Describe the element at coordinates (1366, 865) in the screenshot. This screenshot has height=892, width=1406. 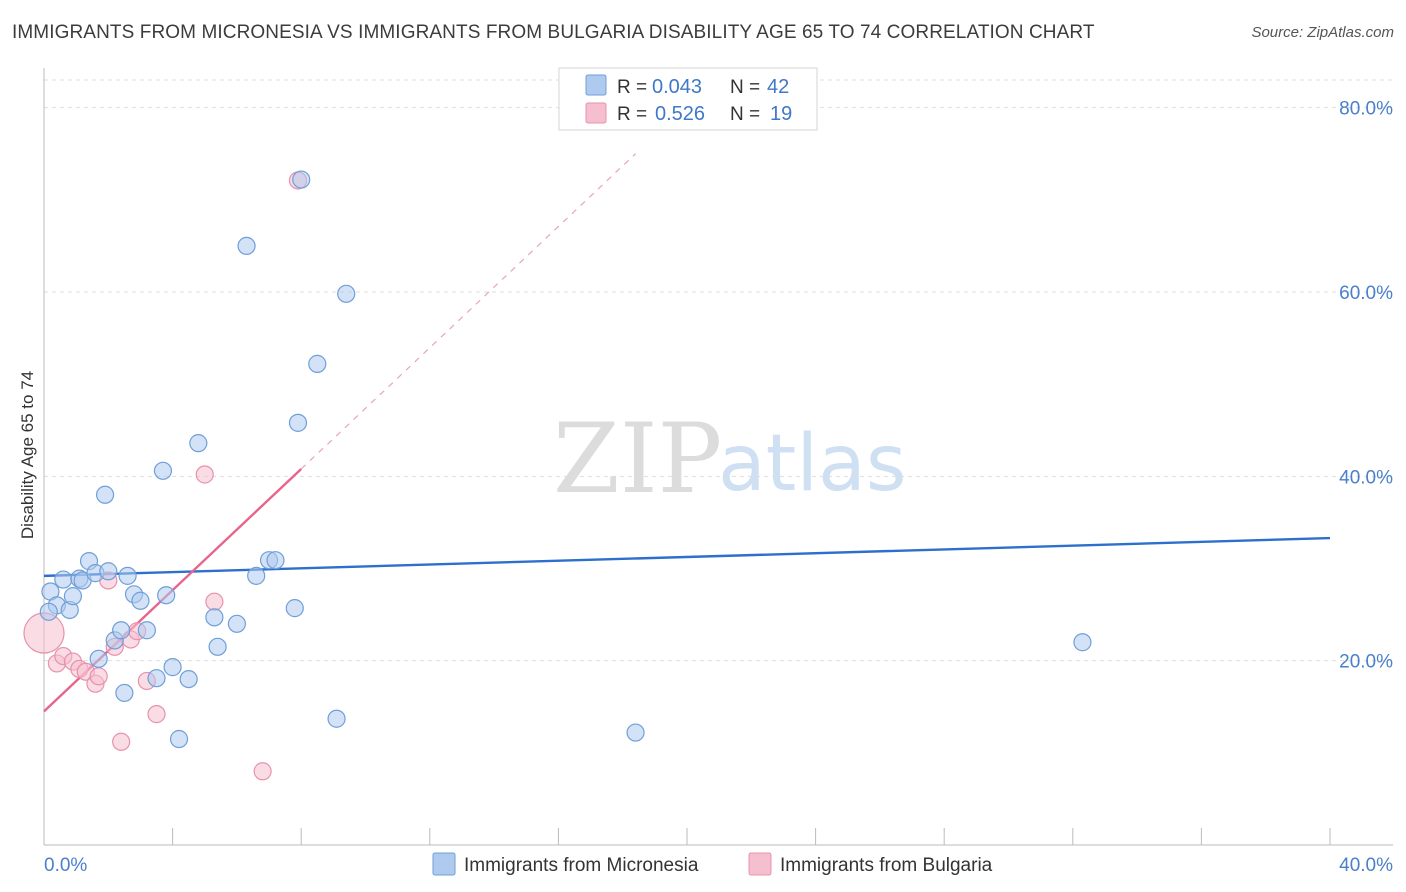
I see `x-tick-label: 40.0%` at that location.